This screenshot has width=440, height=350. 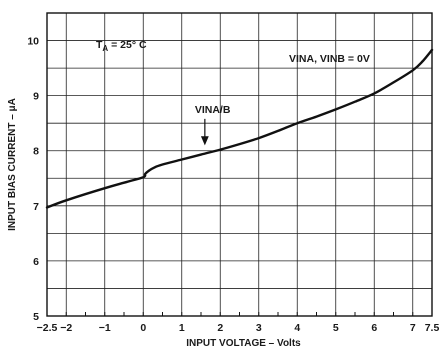 What do you see at coordinates (36, 97) in the screenshot?
I see `y-tick-label: 9` at bounding box center [36, 97].